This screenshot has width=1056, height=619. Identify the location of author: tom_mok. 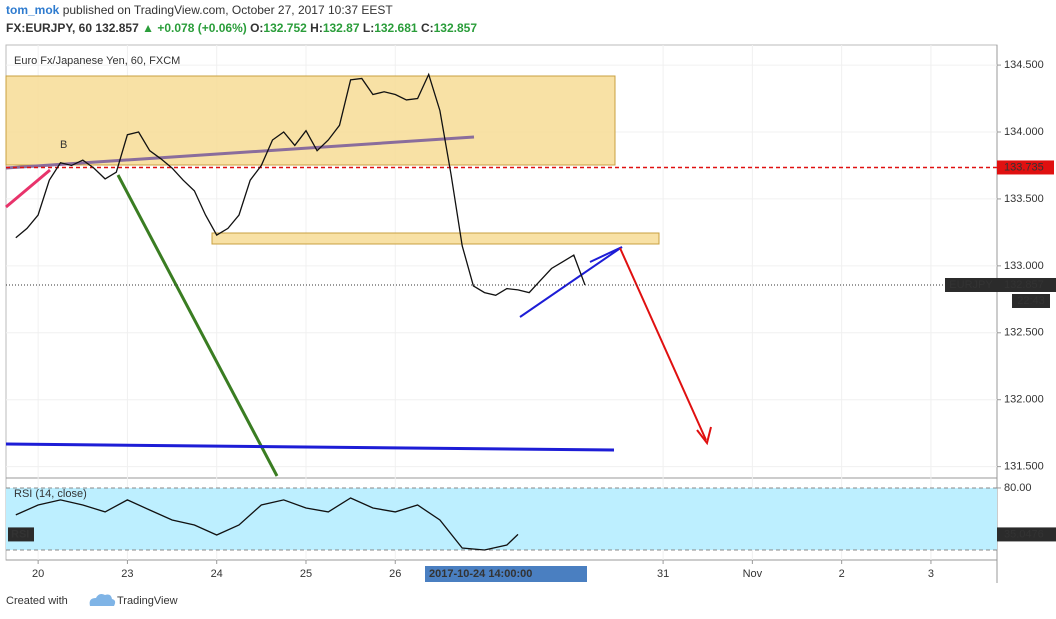
(33, 10).